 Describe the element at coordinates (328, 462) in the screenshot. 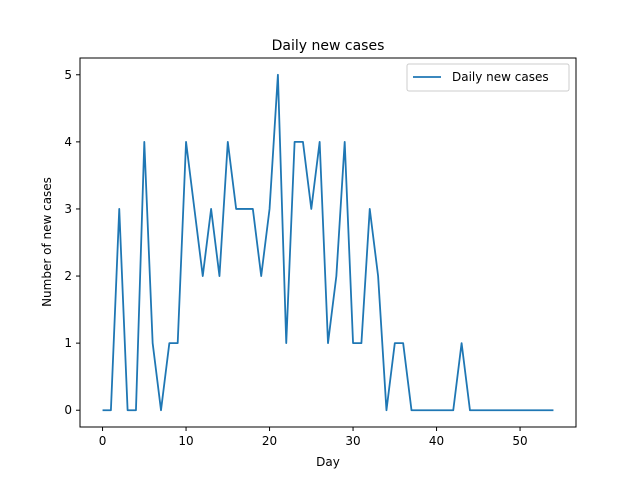

I see `x-axis-label: Day` at that location.